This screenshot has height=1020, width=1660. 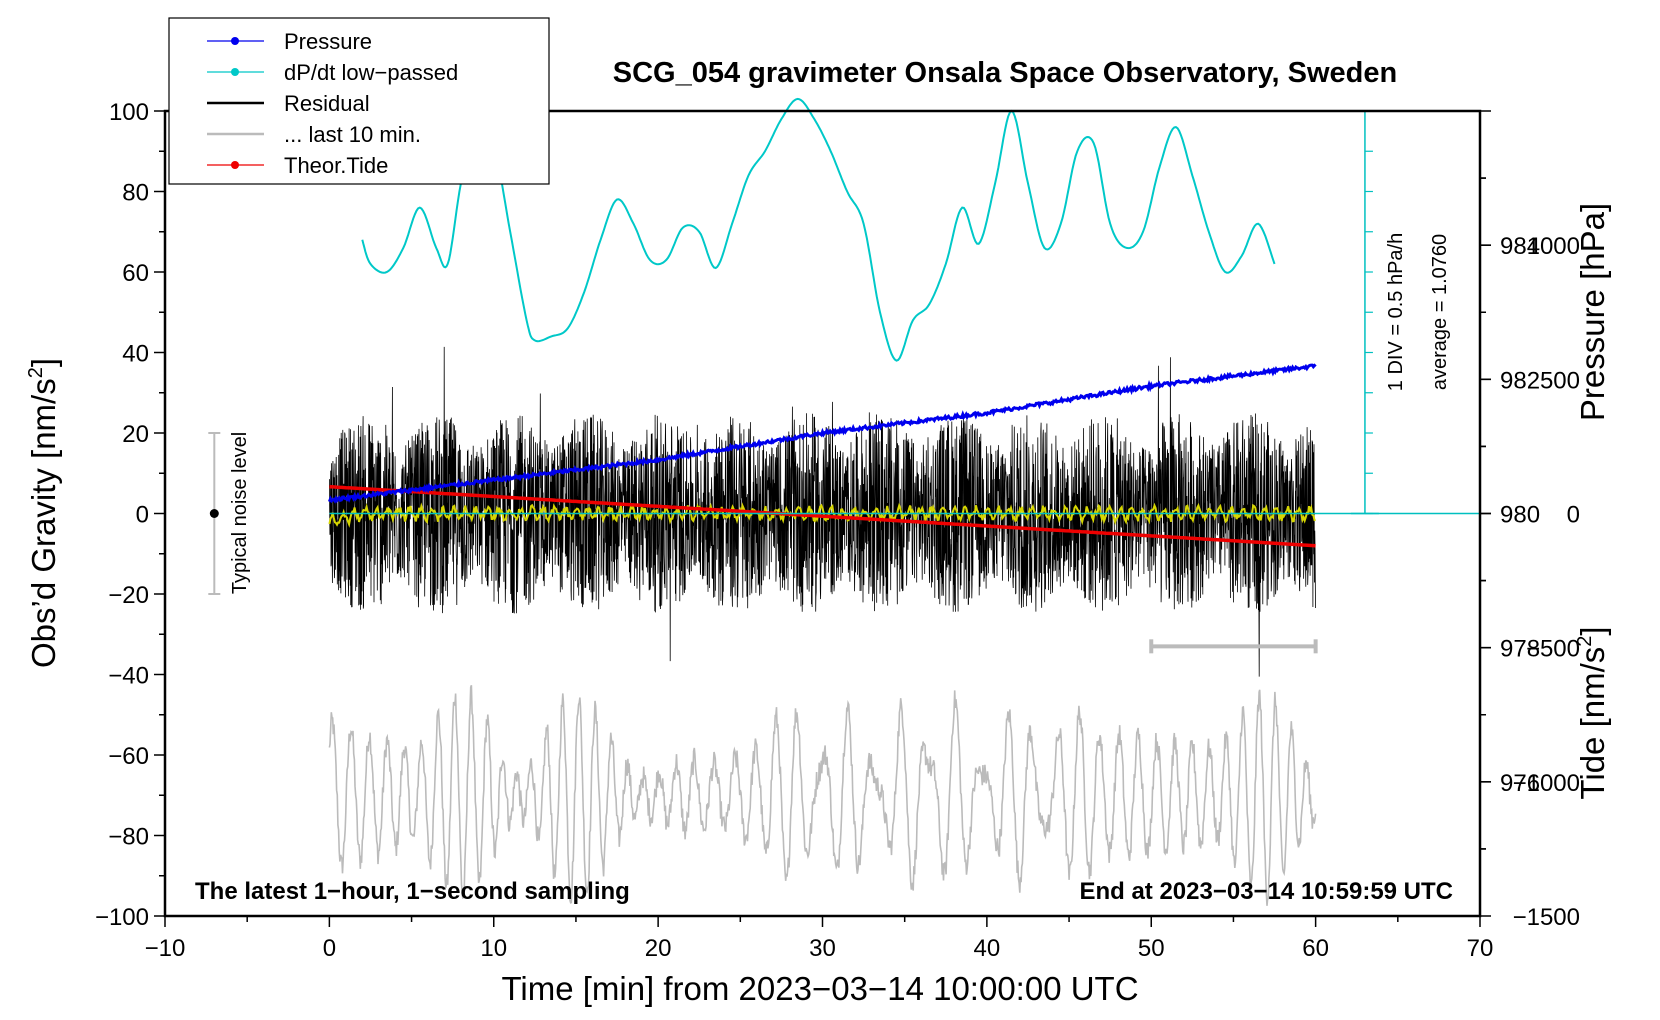 I want to click on y-axis-title-left: Obs’d Gravity [nm/s2], so click(x=43, y=513).